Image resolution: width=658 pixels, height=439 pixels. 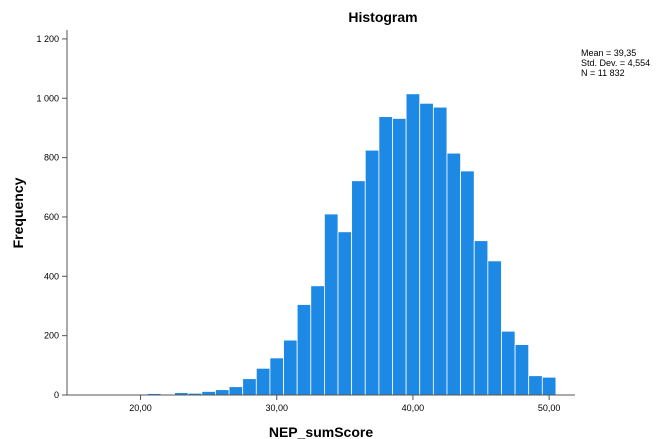 What do you see at coordinates (56, 395) in the screenshot?
I see `y-tick-label: 0` at bounding box center [56, 395].